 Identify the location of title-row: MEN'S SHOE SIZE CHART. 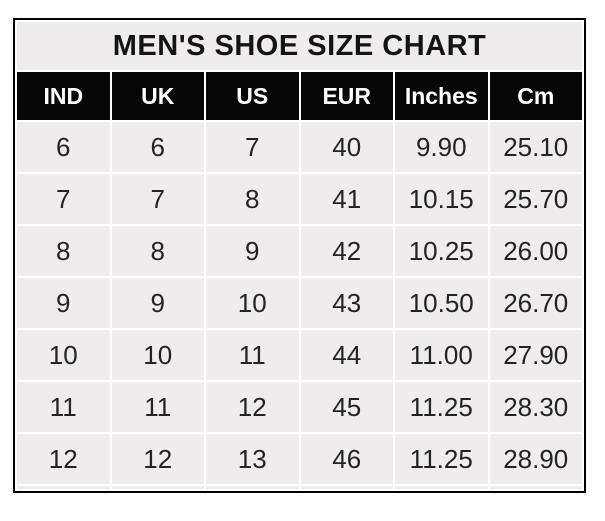
(299, 46).